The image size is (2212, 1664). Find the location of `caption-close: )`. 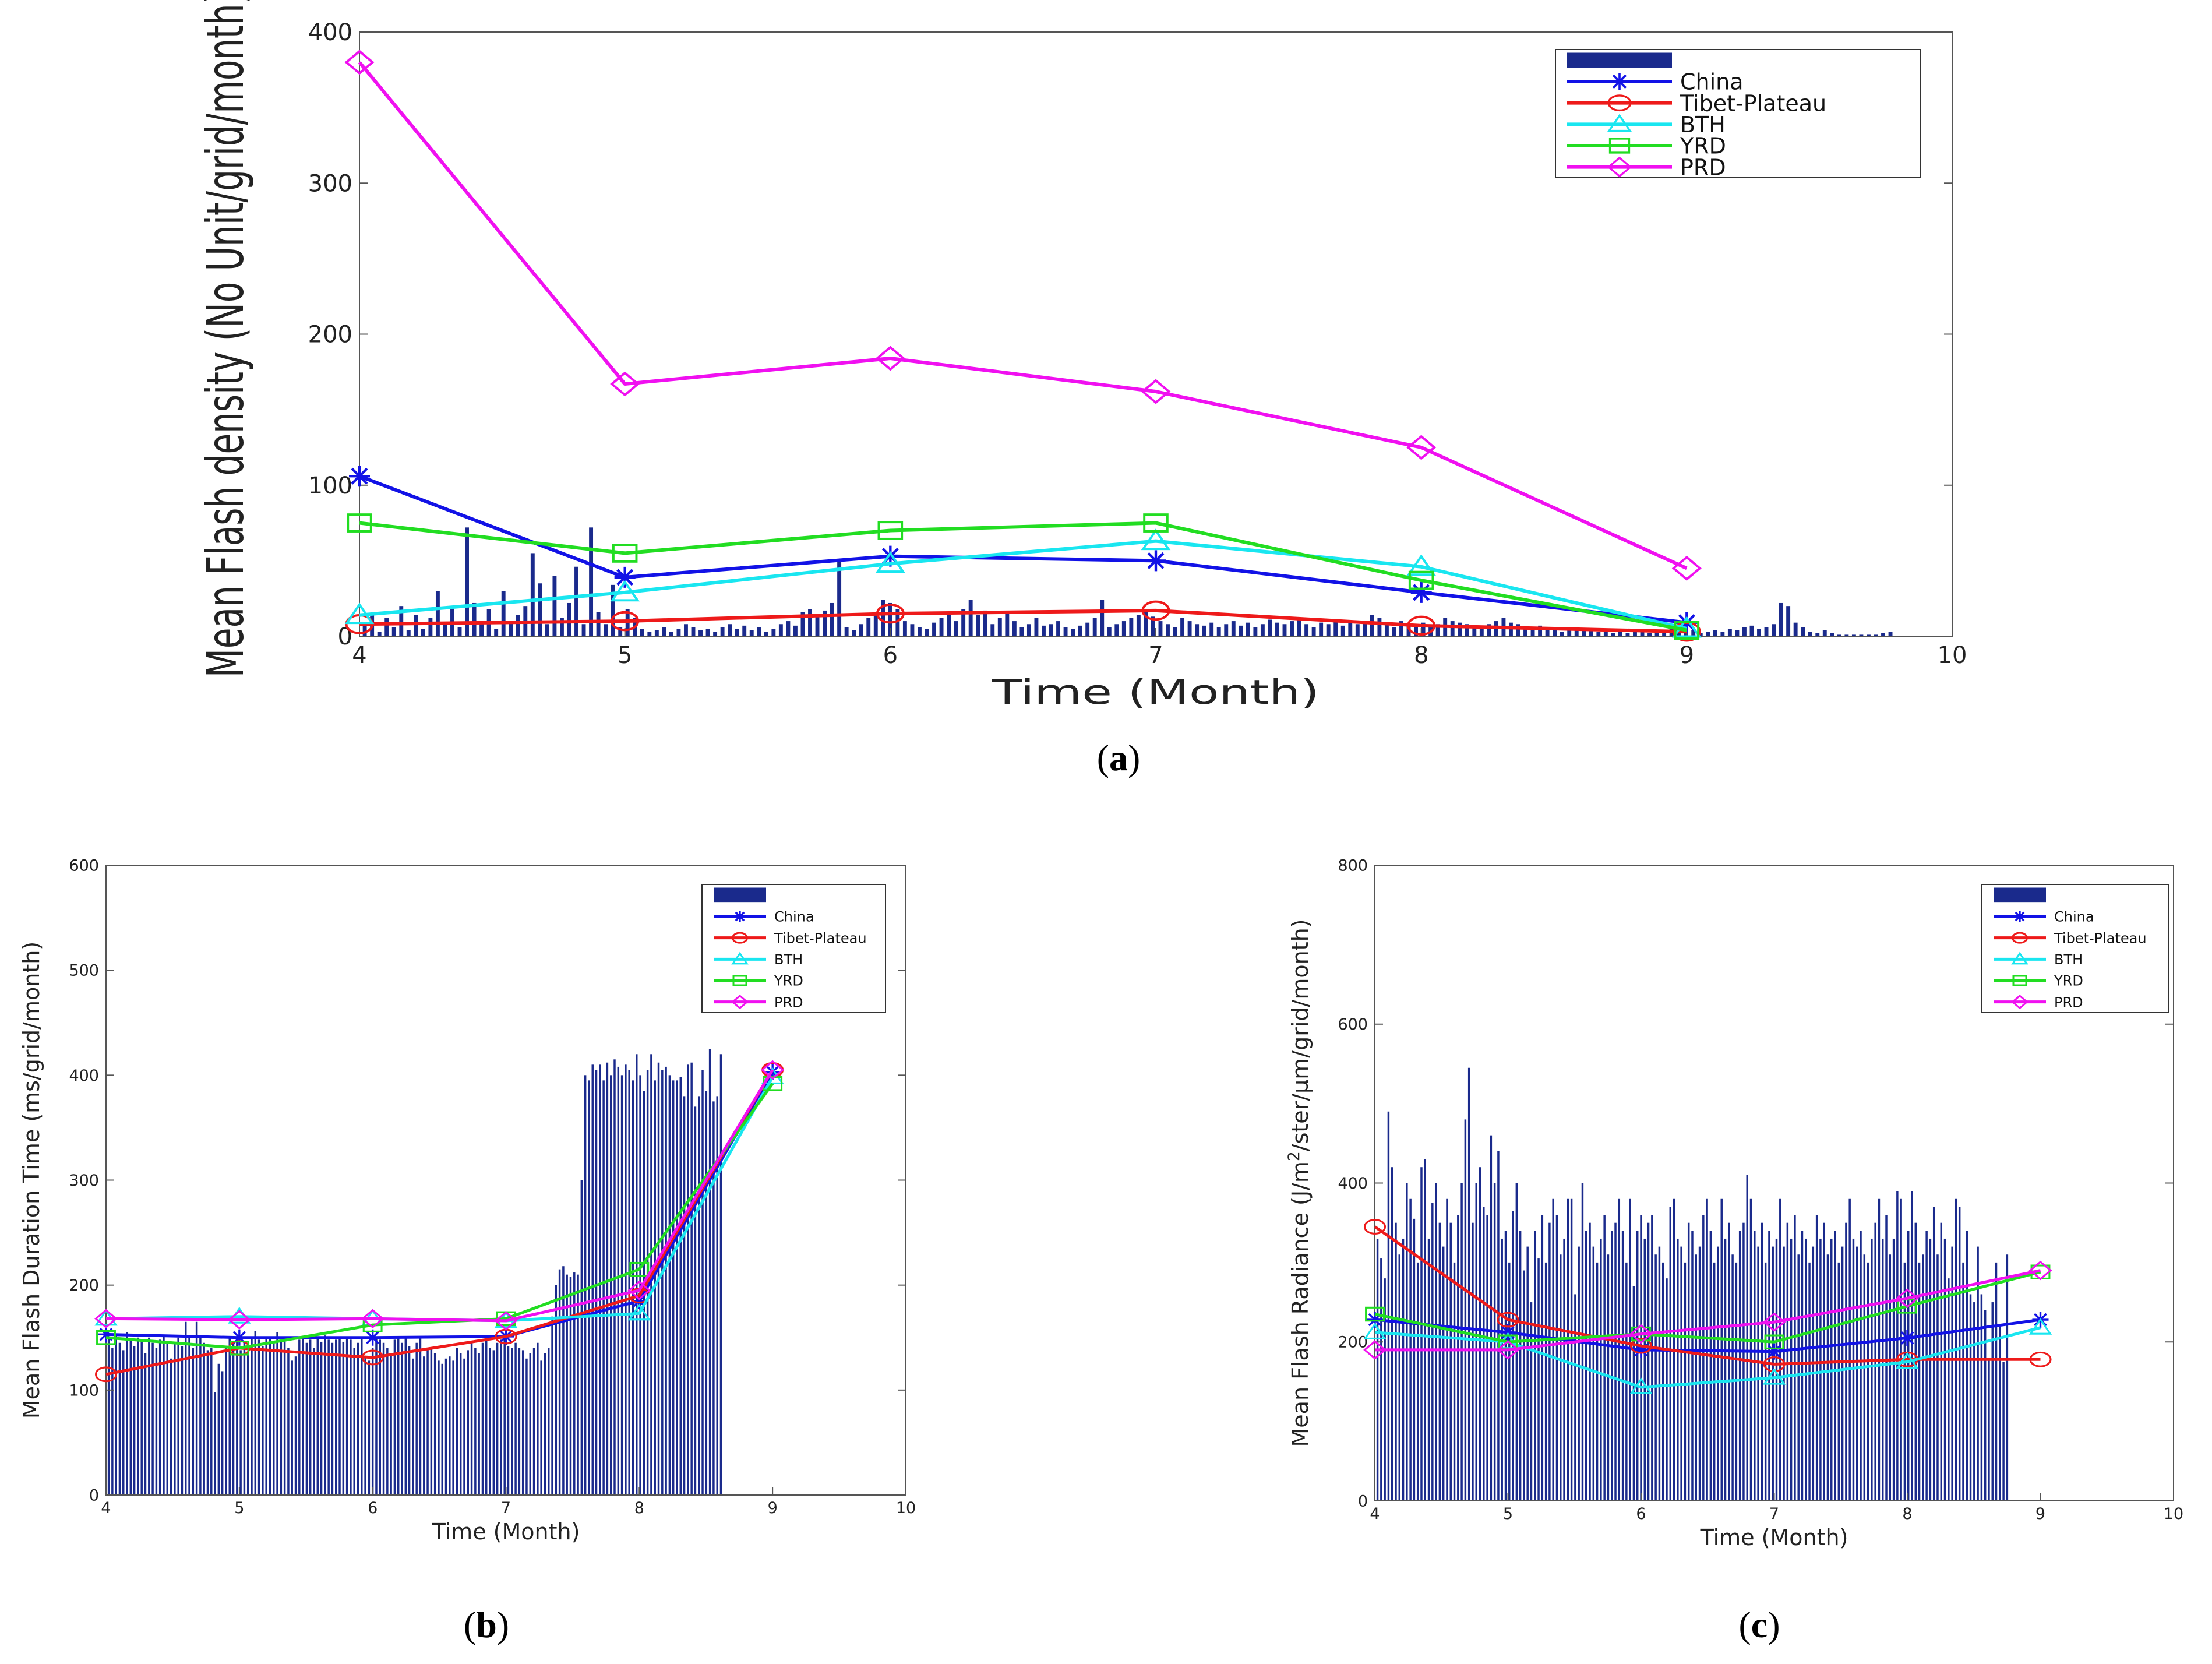

caption-close: ) is located at coordinates (1134, 757).